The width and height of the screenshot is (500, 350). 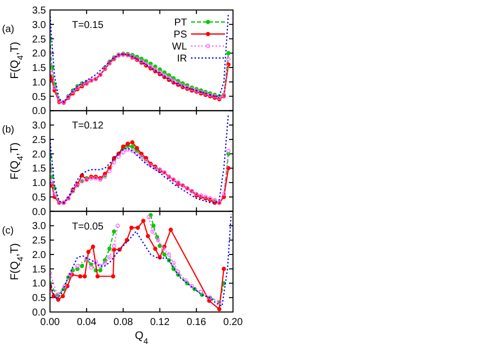 I want to click on text: (a), so click(x=8, y=29).